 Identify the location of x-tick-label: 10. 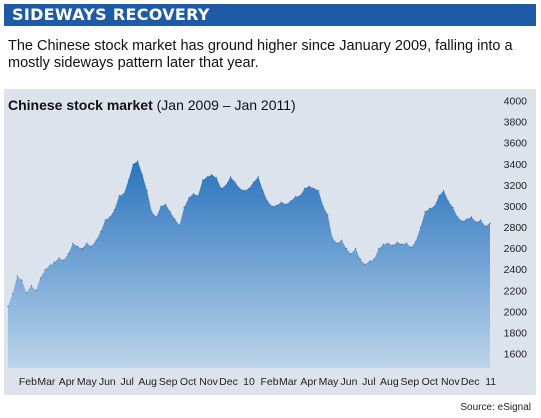
(249, 382).